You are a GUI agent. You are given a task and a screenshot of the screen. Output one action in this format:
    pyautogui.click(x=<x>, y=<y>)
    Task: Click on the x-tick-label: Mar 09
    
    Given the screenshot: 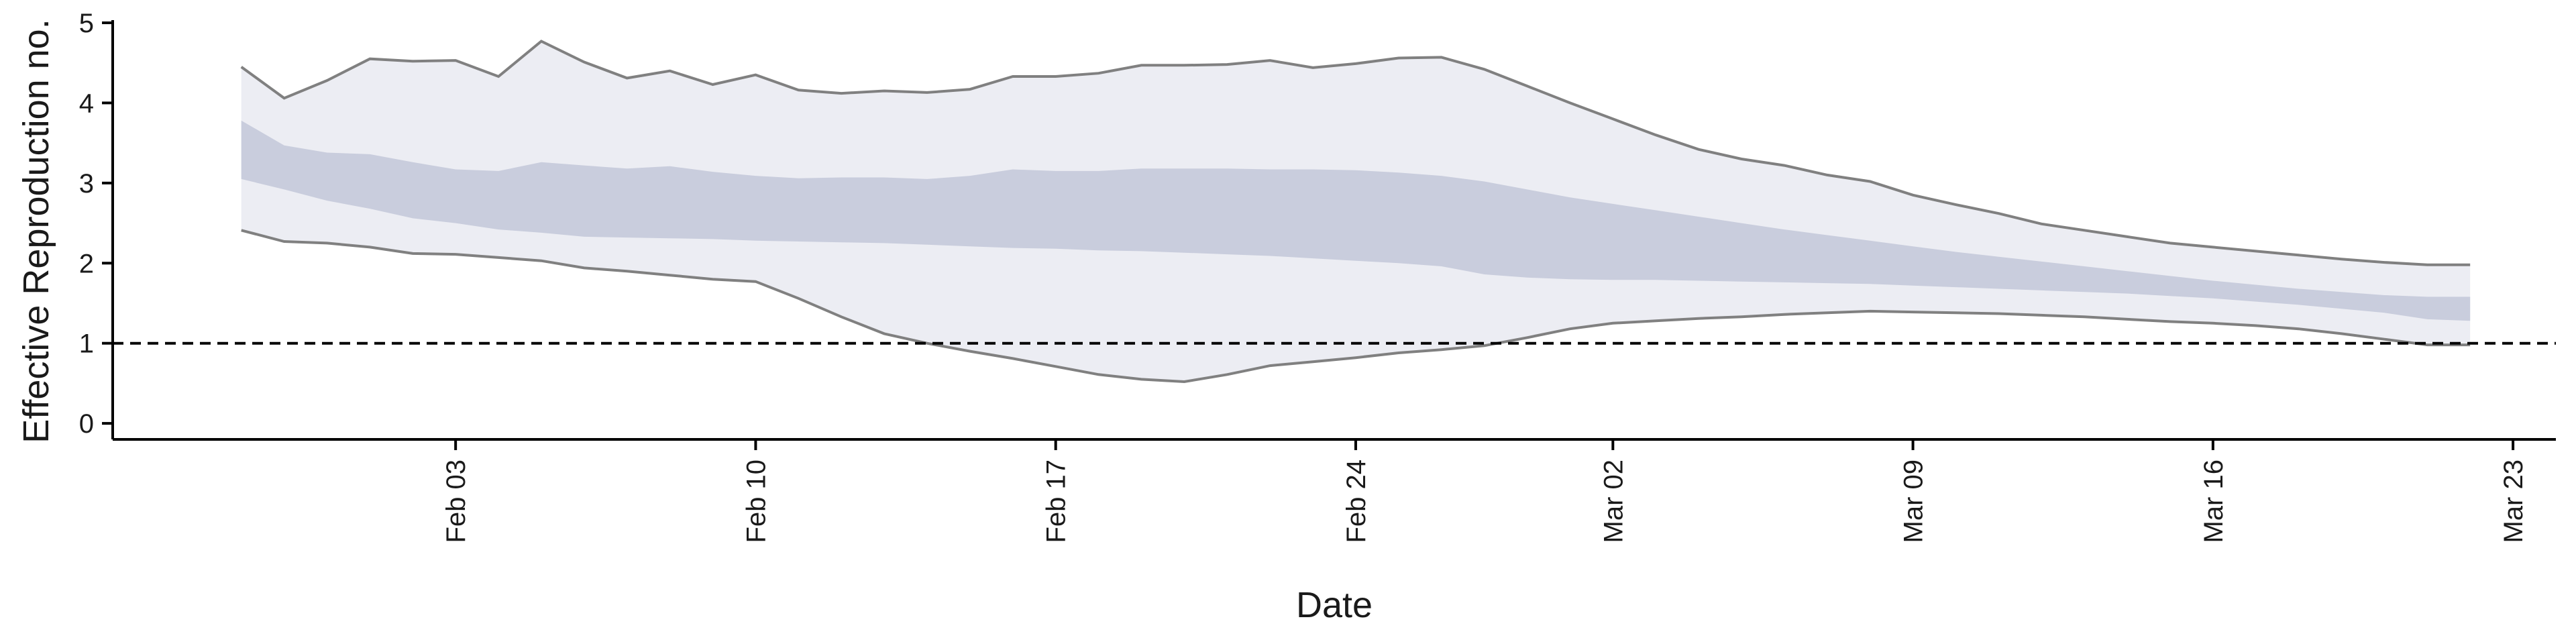 What is the action you would take?
    pyautogui.click(x=1914, y=501)
    